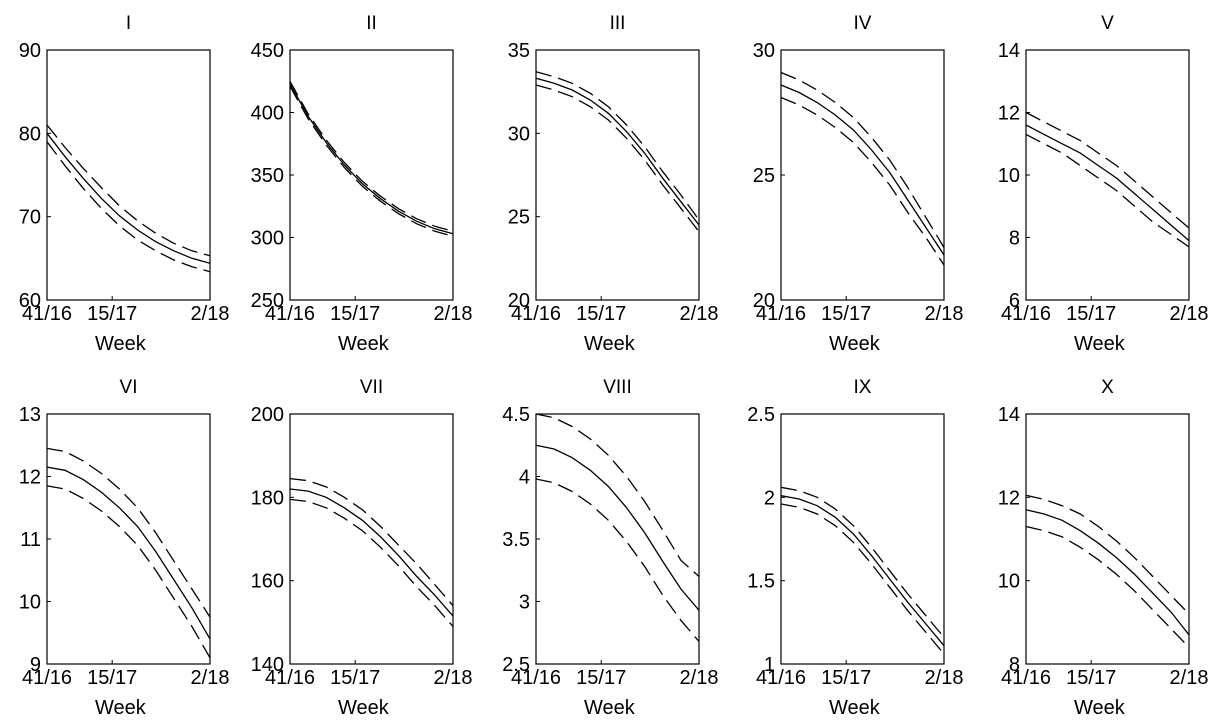 Image resolution: width=1211 pixels, height=720 pixels. I want to click on panel-title: X, so click(1107, 387).